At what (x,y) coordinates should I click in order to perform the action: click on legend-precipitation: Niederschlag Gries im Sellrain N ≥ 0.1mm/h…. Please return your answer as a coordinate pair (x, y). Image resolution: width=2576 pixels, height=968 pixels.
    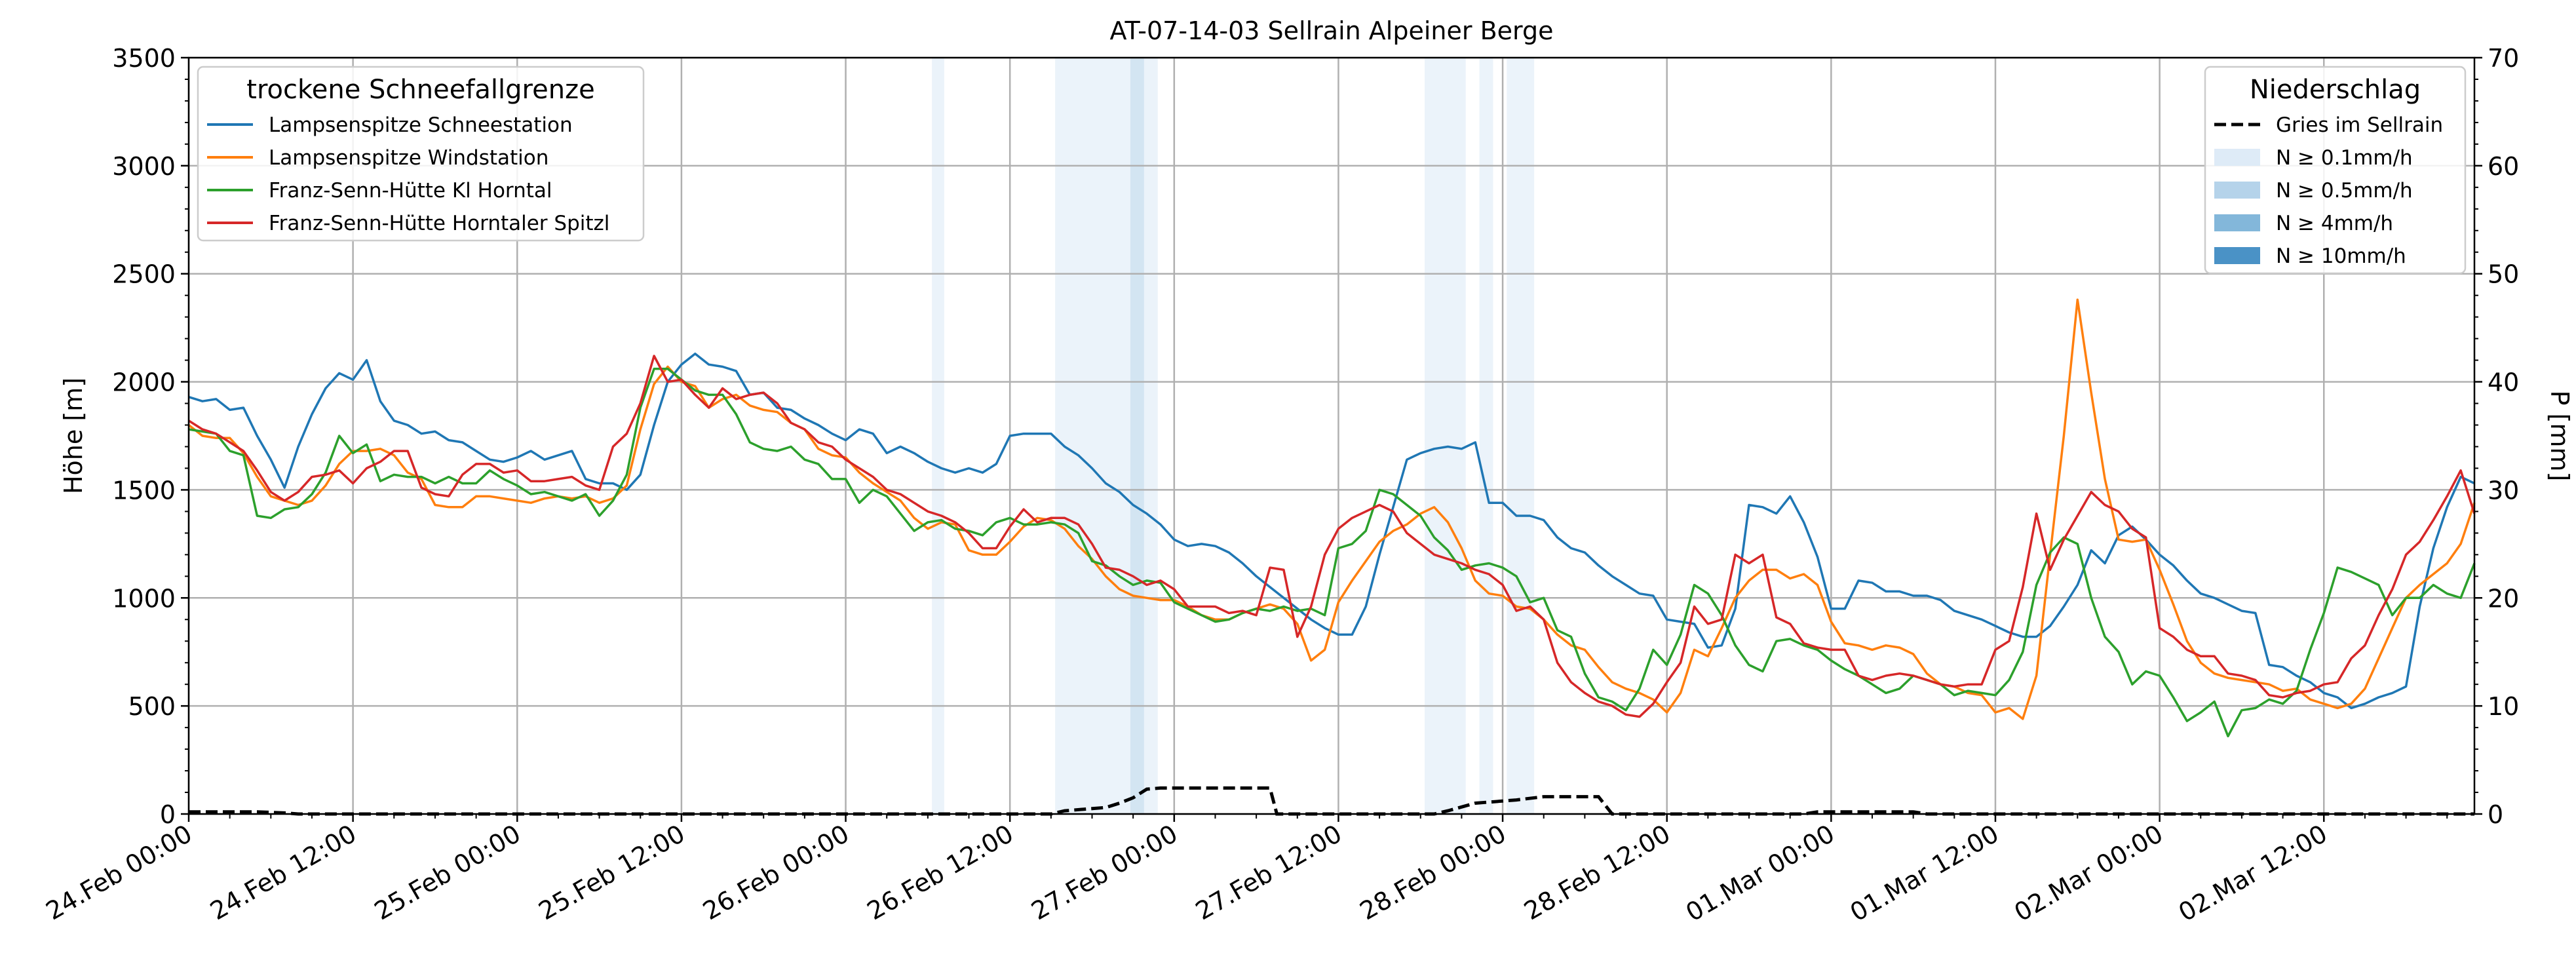
    Looking at the image, I should click on (2335, 171).